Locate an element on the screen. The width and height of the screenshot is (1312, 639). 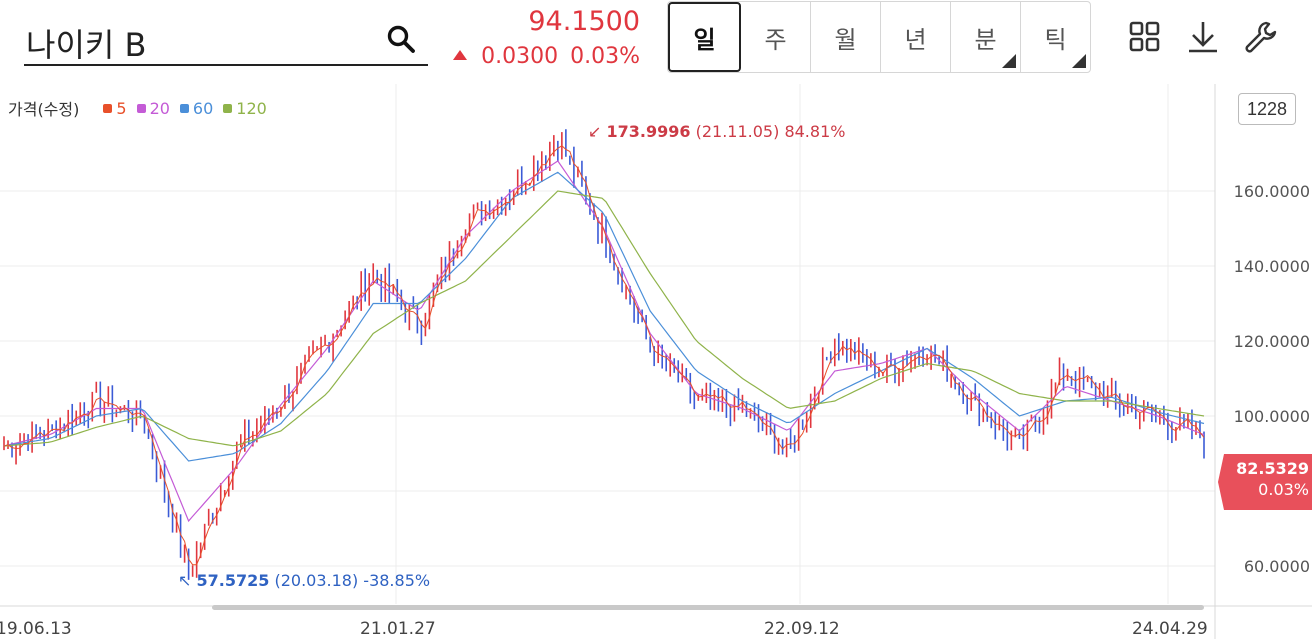
period-tab: 분 is located at coordinates (986, 37).